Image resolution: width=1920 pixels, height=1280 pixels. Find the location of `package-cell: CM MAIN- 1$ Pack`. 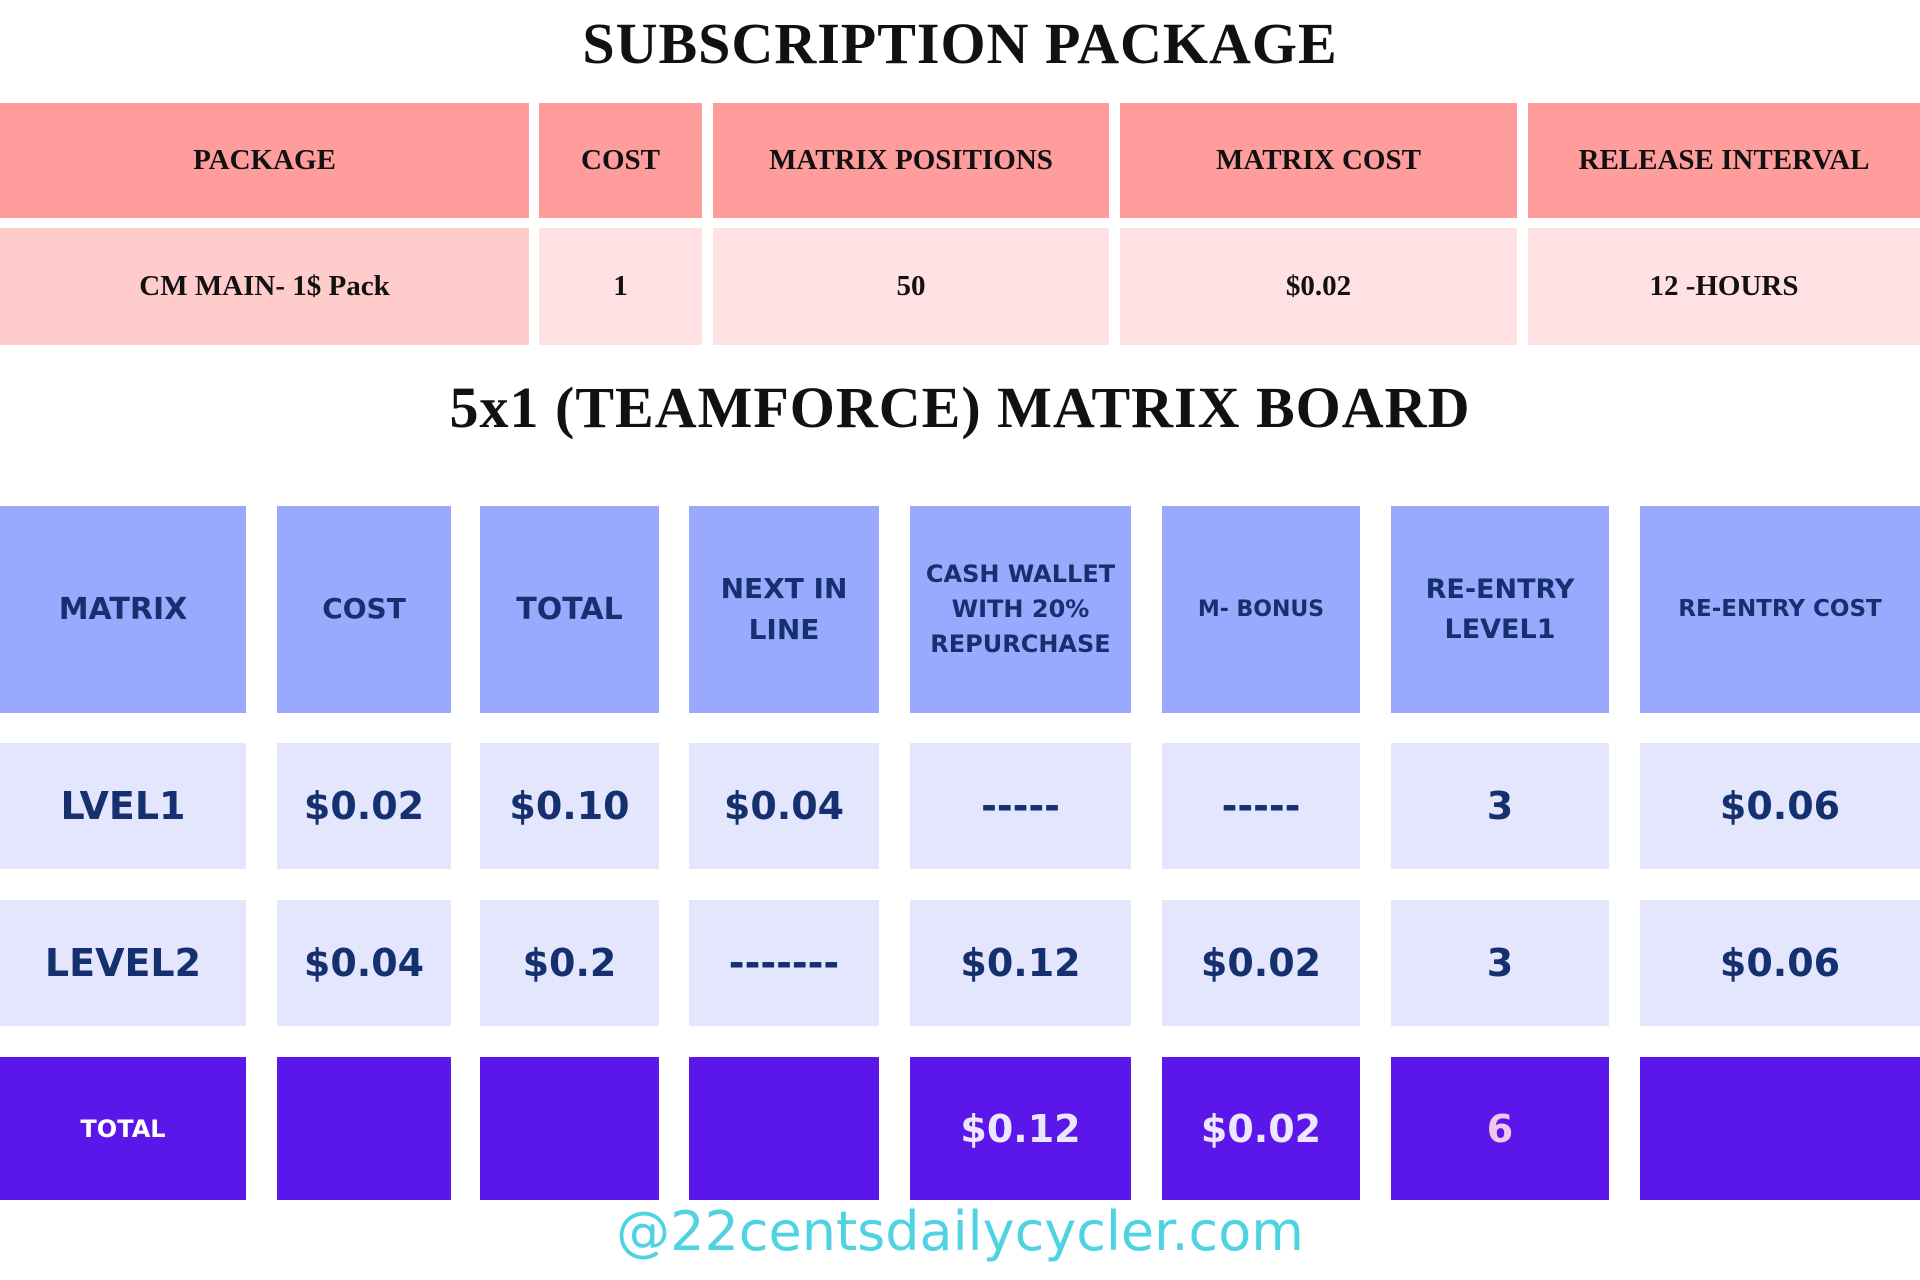

package-cell: CM MAIN- 1$ Pack is located at coordinates (264, 286).